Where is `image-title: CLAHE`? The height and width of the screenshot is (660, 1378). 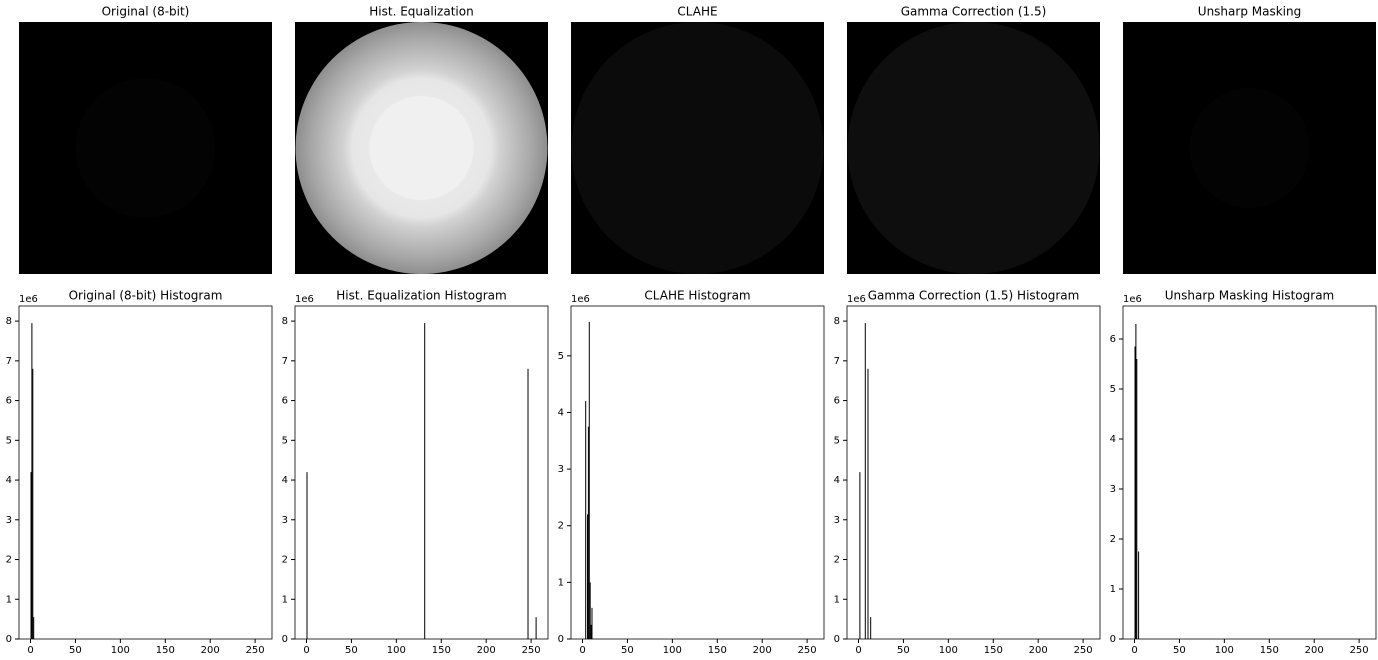
image-title: CLAHE is located at coordinates (697, 12).